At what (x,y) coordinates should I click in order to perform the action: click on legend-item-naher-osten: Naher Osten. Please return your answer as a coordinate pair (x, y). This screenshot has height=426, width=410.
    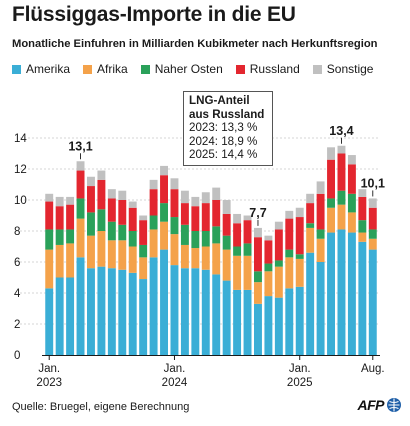
    Looking at the image, I should click on (181, 69).